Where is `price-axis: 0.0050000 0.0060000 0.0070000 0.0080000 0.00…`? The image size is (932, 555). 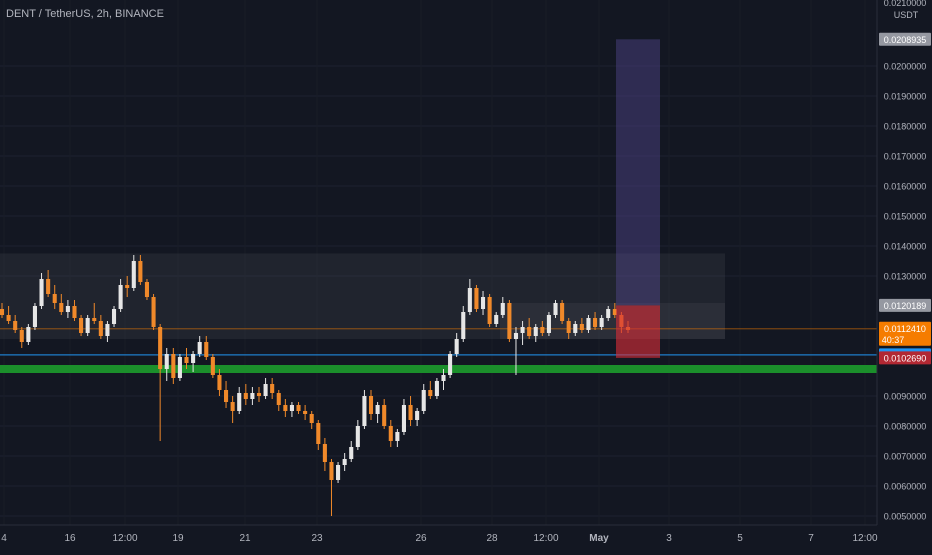
price-axis: 0.0050000 0.0060000 0.0070000 0.0080000 0.00… is located at coordinates (905, 261).